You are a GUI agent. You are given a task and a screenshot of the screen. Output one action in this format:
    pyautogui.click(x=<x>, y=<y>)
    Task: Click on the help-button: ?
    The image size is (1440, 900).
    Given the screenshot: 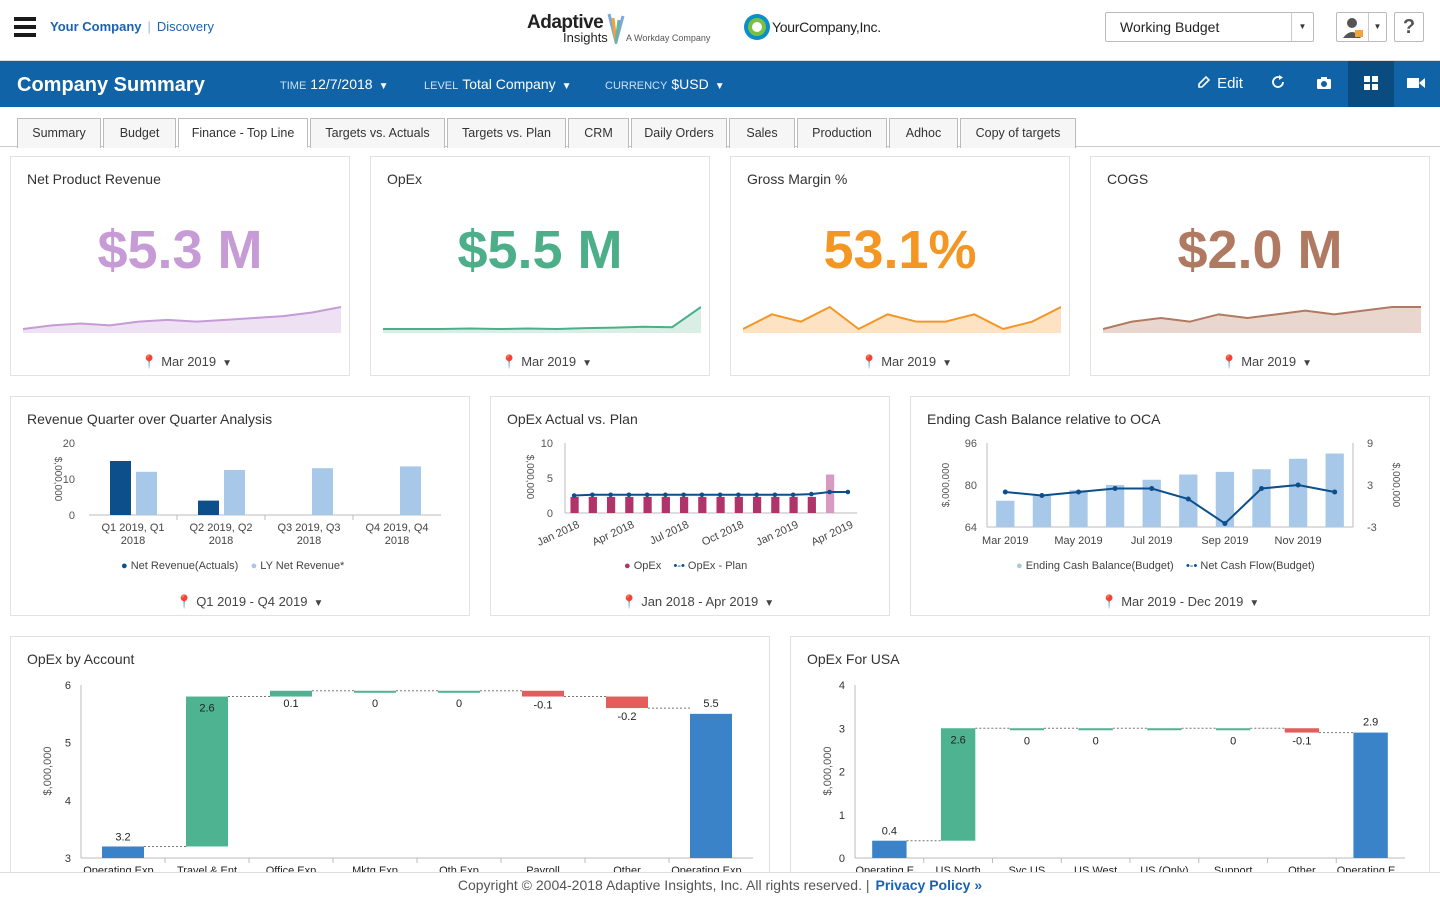 What is the action you would take?
    pyautogui.click(x=1409, y=27)
    